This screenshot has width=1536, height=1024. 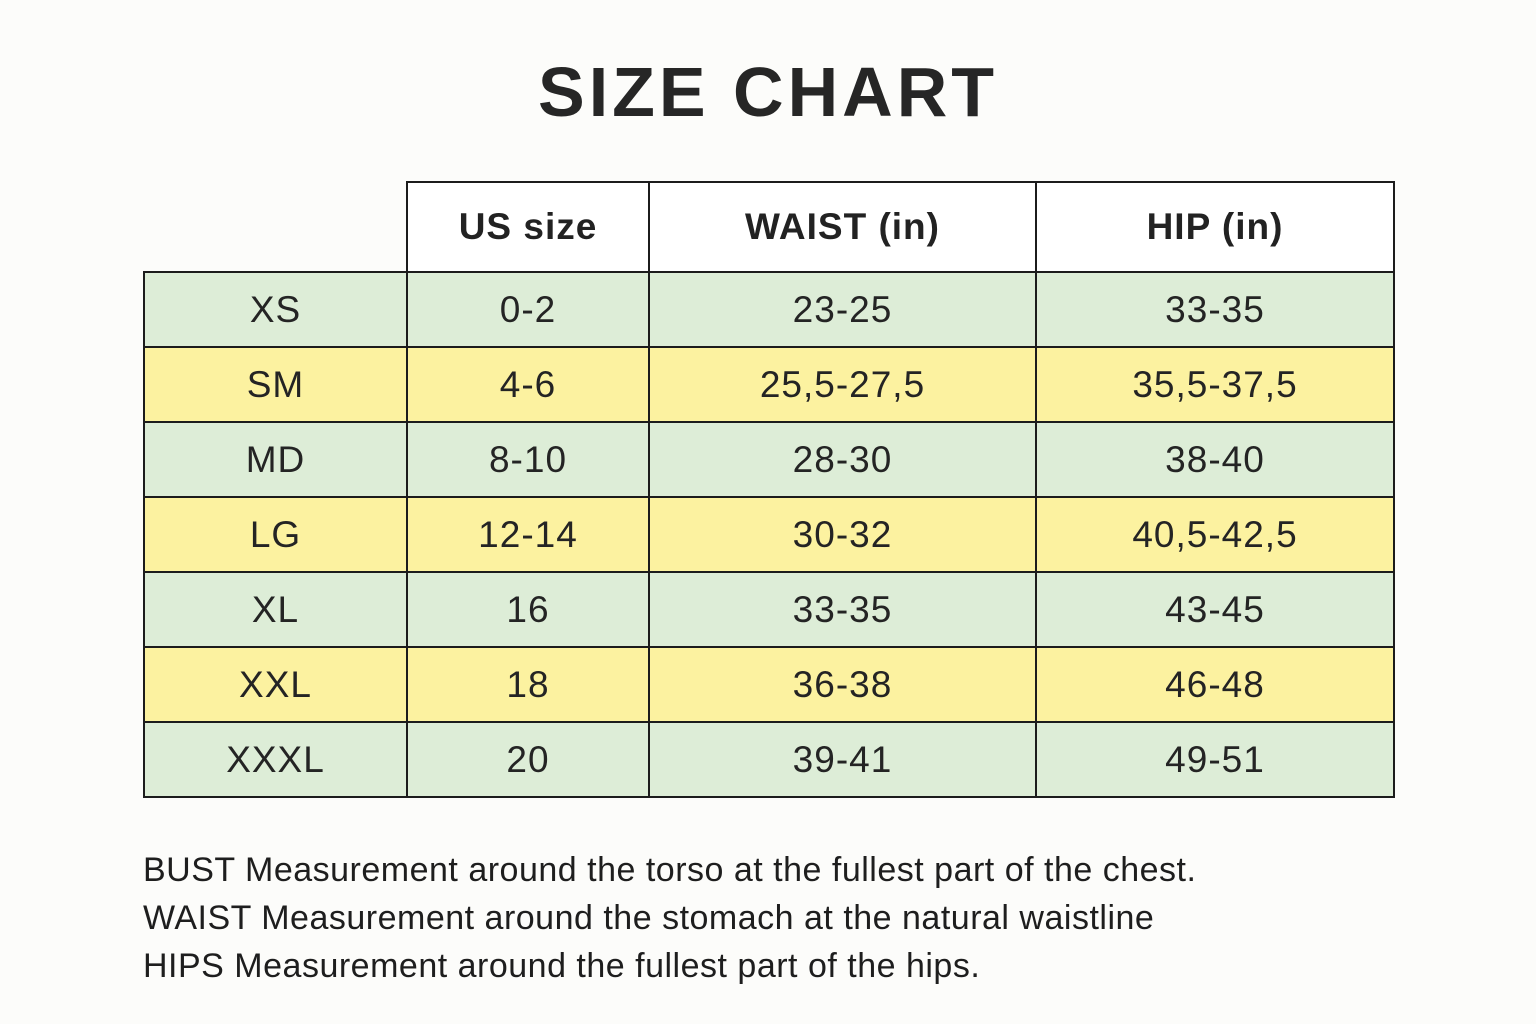 What do you see at coordinates (528, 384) in the screenshot?
I see `cell-us-size: 4-6` at bounding box center [528, 384].